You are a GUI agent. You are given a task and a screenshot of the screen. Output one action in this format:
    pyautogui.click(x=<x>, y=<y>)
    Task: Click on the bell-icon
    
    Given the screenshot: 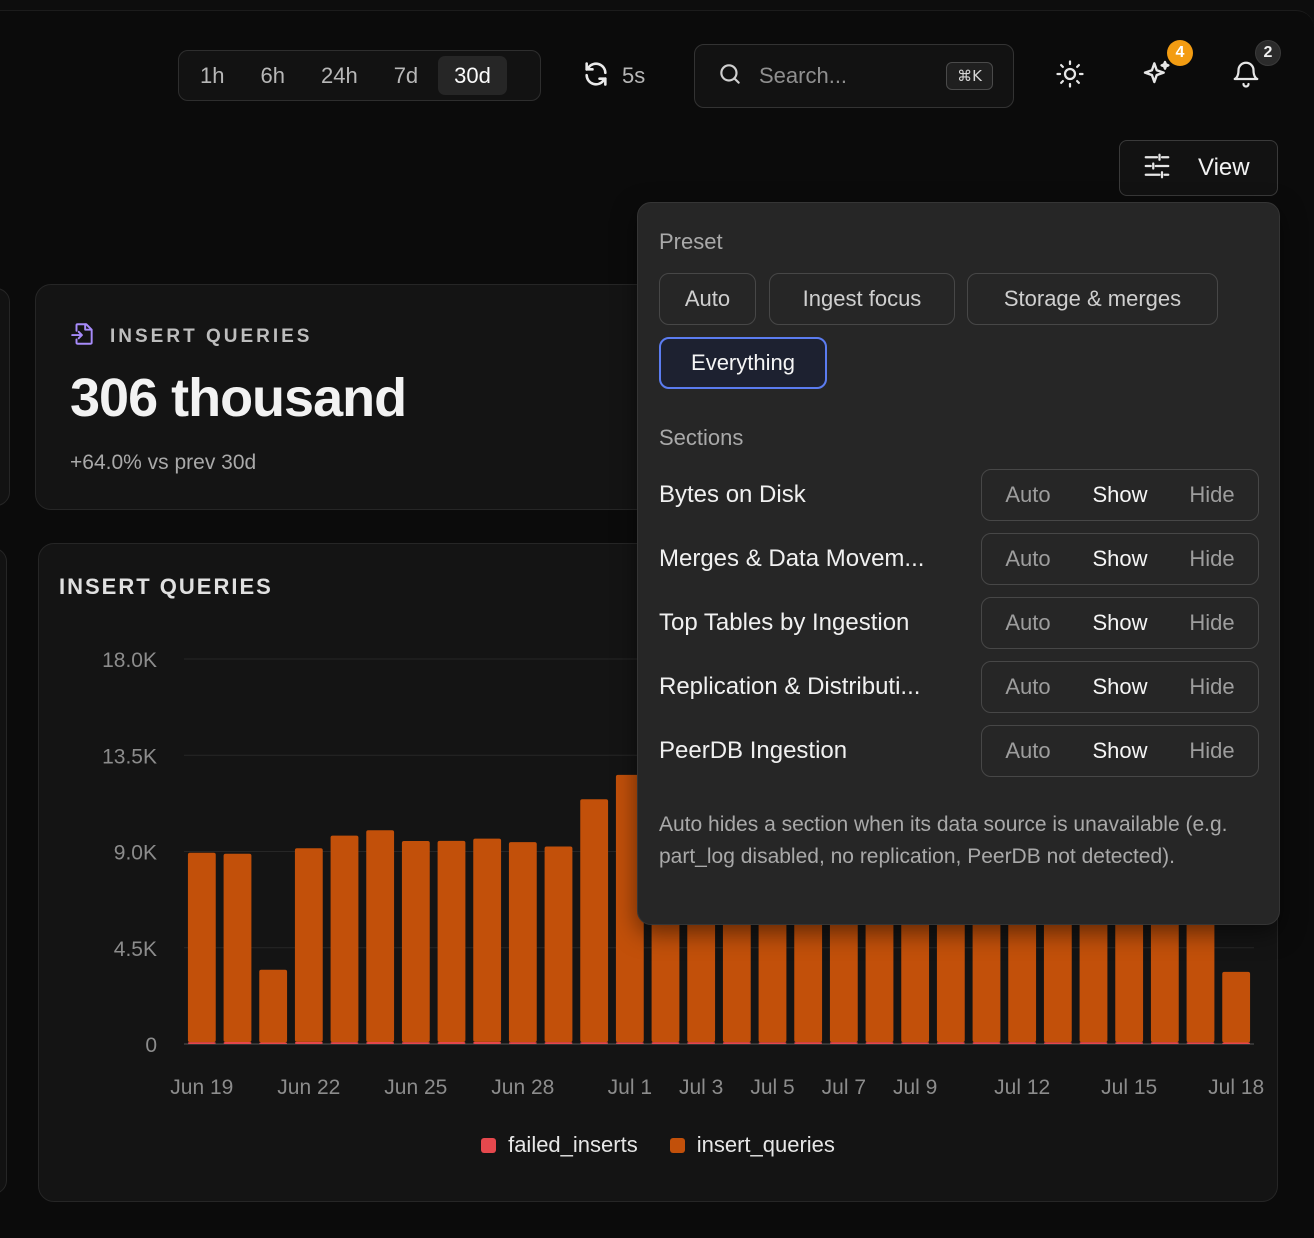 What is the action you would take?
    pyautogui.click(x=1246, y=76)
    